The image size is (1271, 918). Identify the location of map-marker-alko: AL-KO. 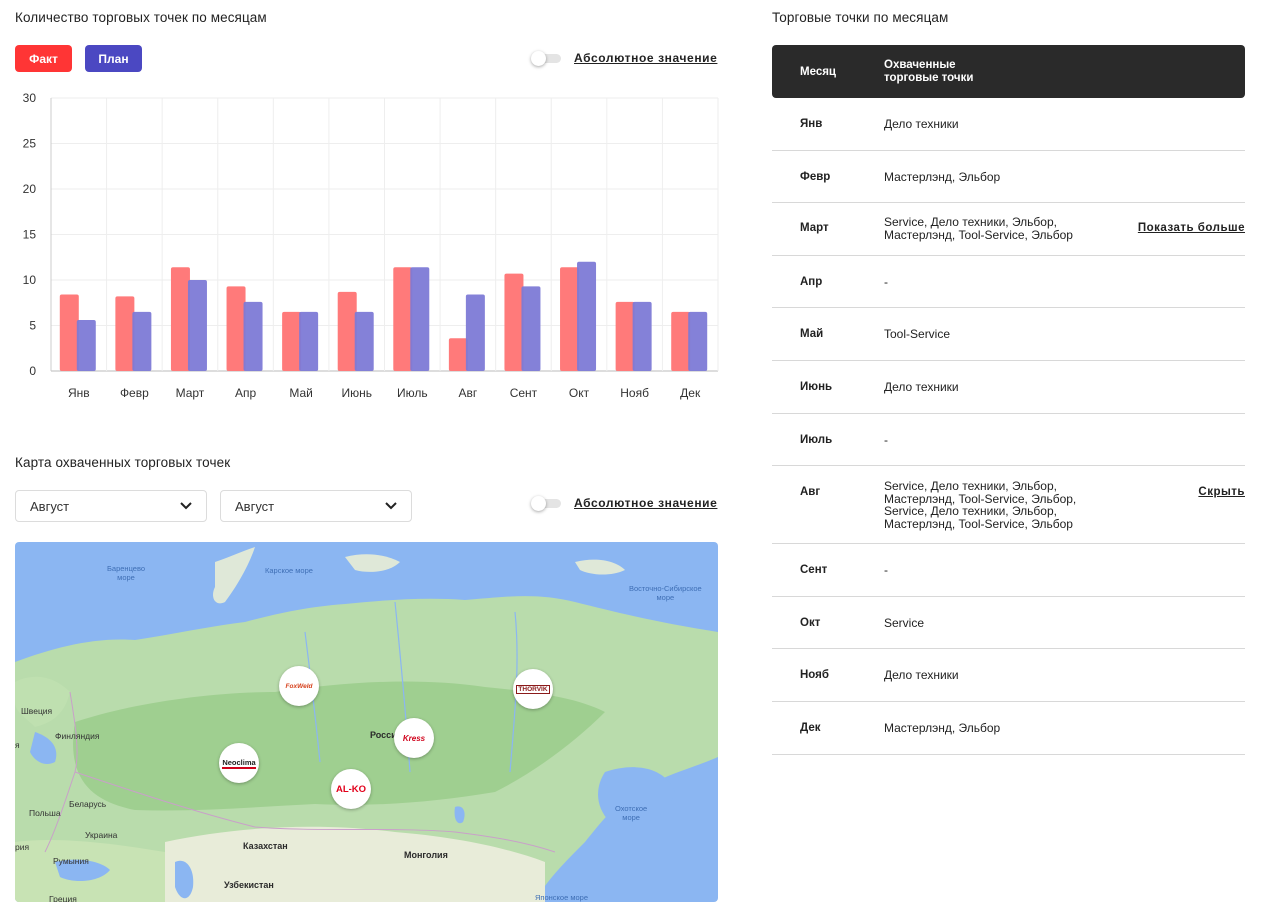
(351, 789).